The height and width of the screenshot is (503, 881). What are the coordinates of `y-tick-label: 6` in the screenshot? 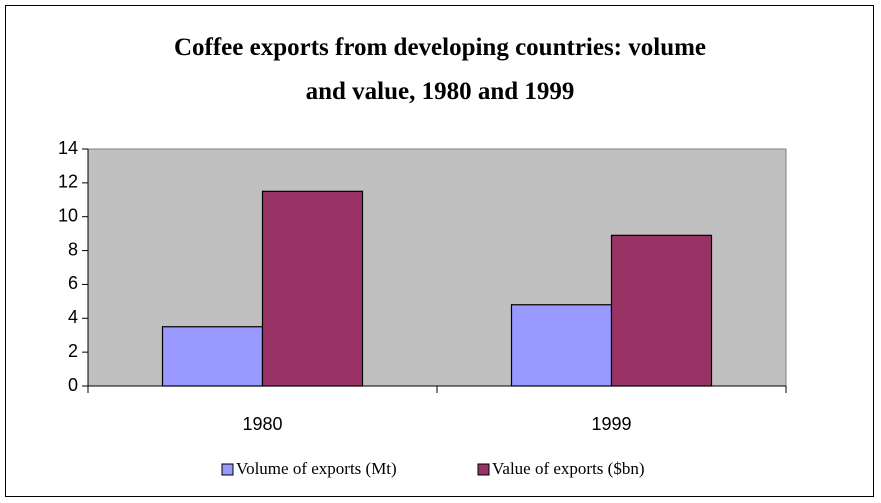 It's located at (73, 283).